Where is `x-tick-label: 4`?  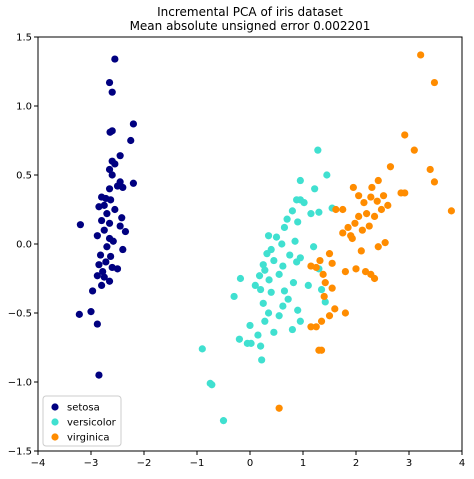
x-tick-label: 4 is located at coordinates (462, 463).